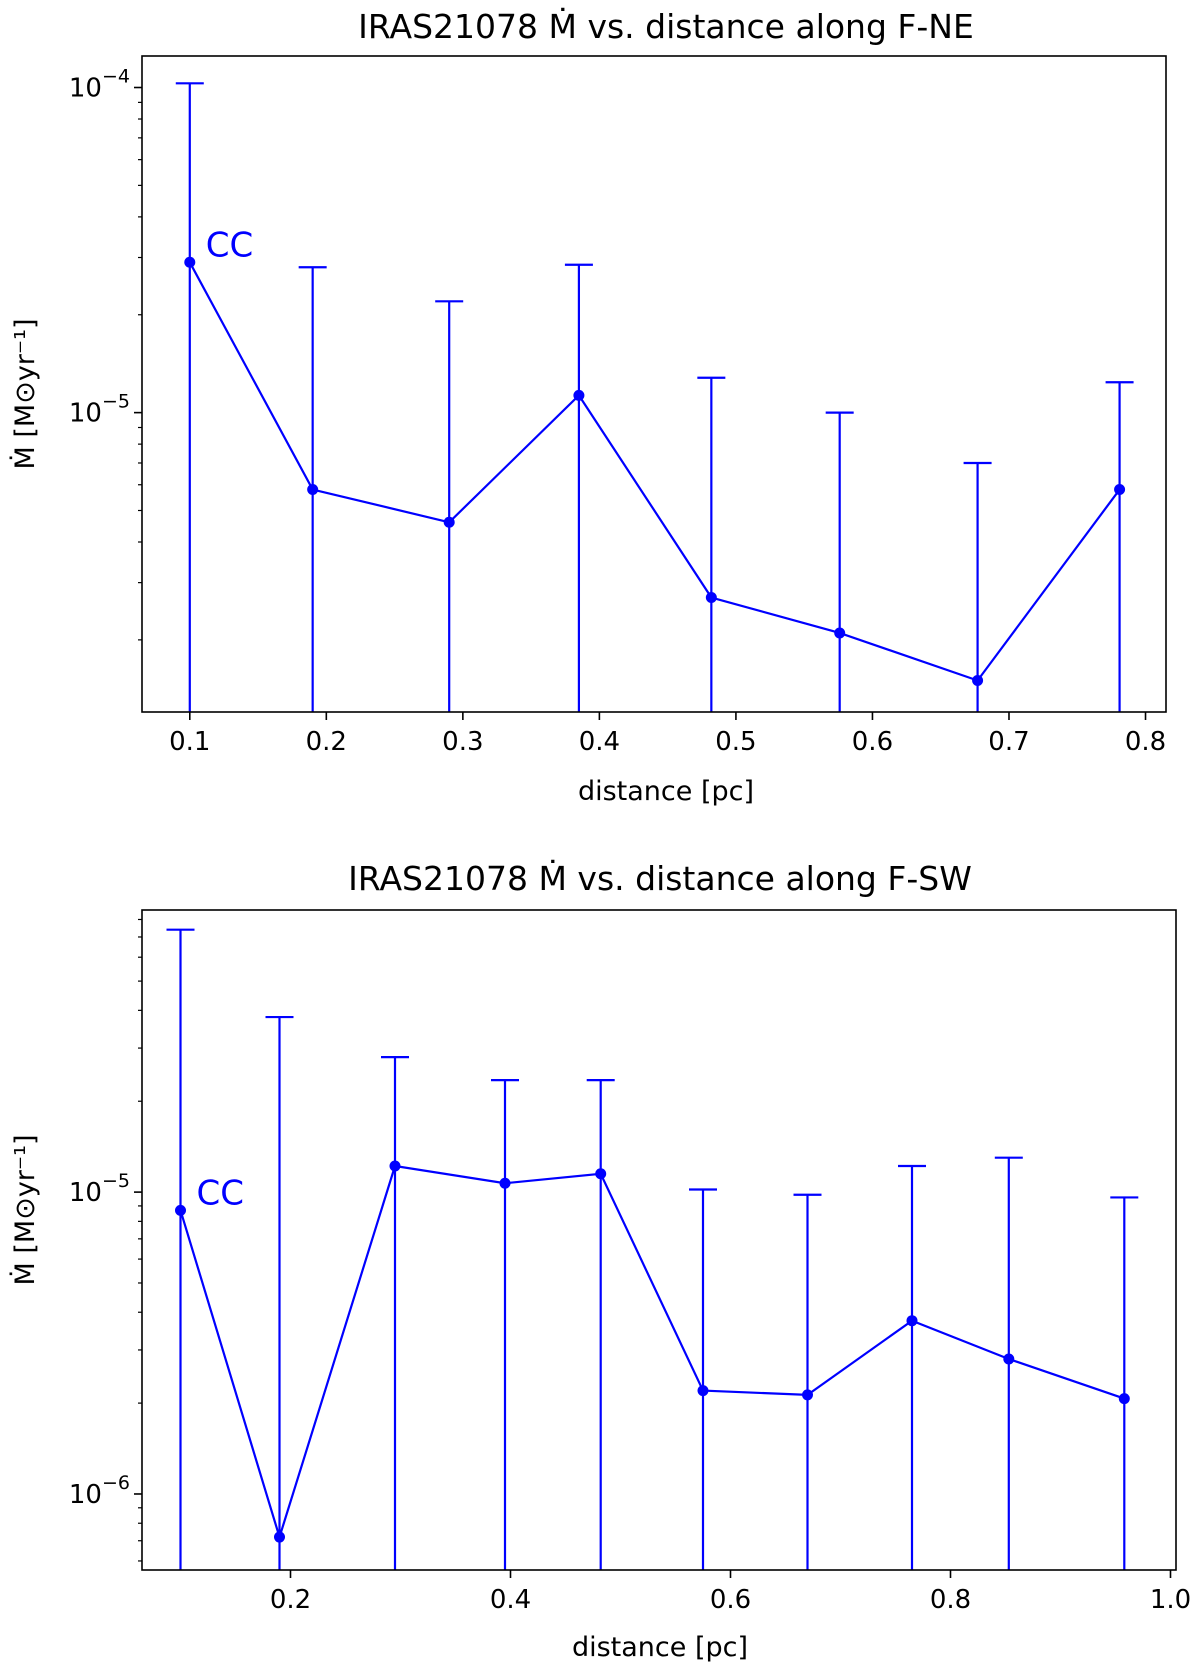 The image size is (1200, 1663). I want to click on x-tick-label: 0.1, so click(189, 742).